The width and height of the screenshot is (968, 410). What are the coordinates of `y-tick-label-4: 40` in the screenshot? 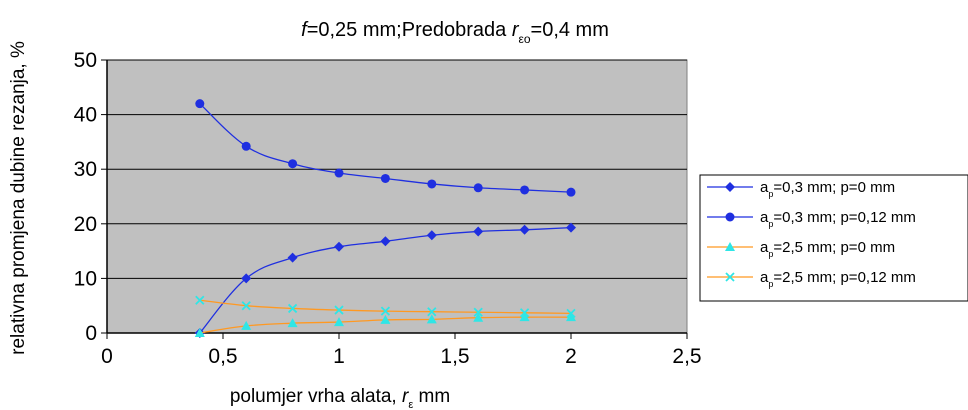 It's located at (85, 115).